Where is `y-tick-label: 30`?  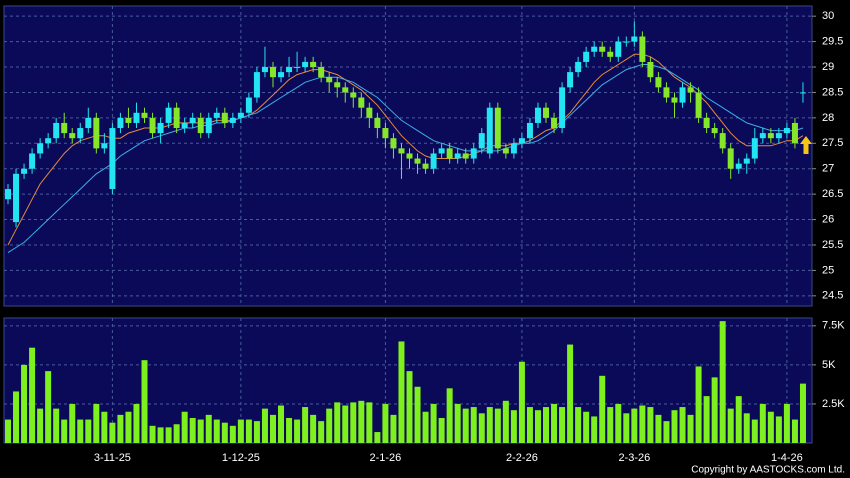 y-tick-label: 30 is located at coordinates (828, 16).